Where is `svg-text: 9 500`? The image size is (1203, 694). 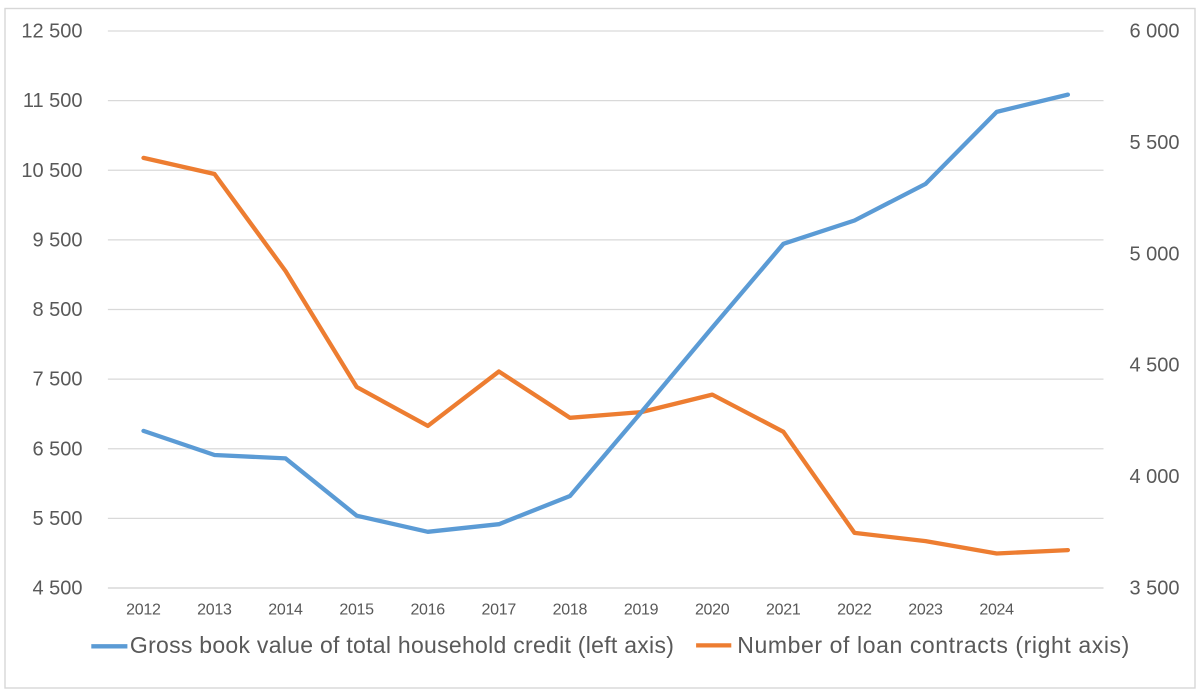 svg-text: 9 500 is located at coordinates (57, 240).